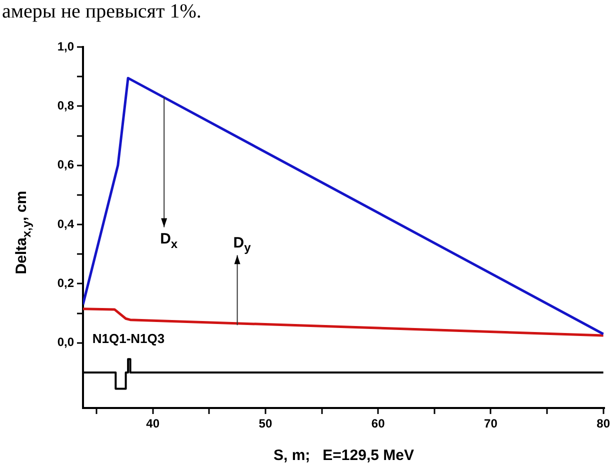 This screenshot has width=613, height=468. Describe the element at coordinates (23, 232) in the screenshot. I see `y-axis-title: Deltax,y, cm` at that location.